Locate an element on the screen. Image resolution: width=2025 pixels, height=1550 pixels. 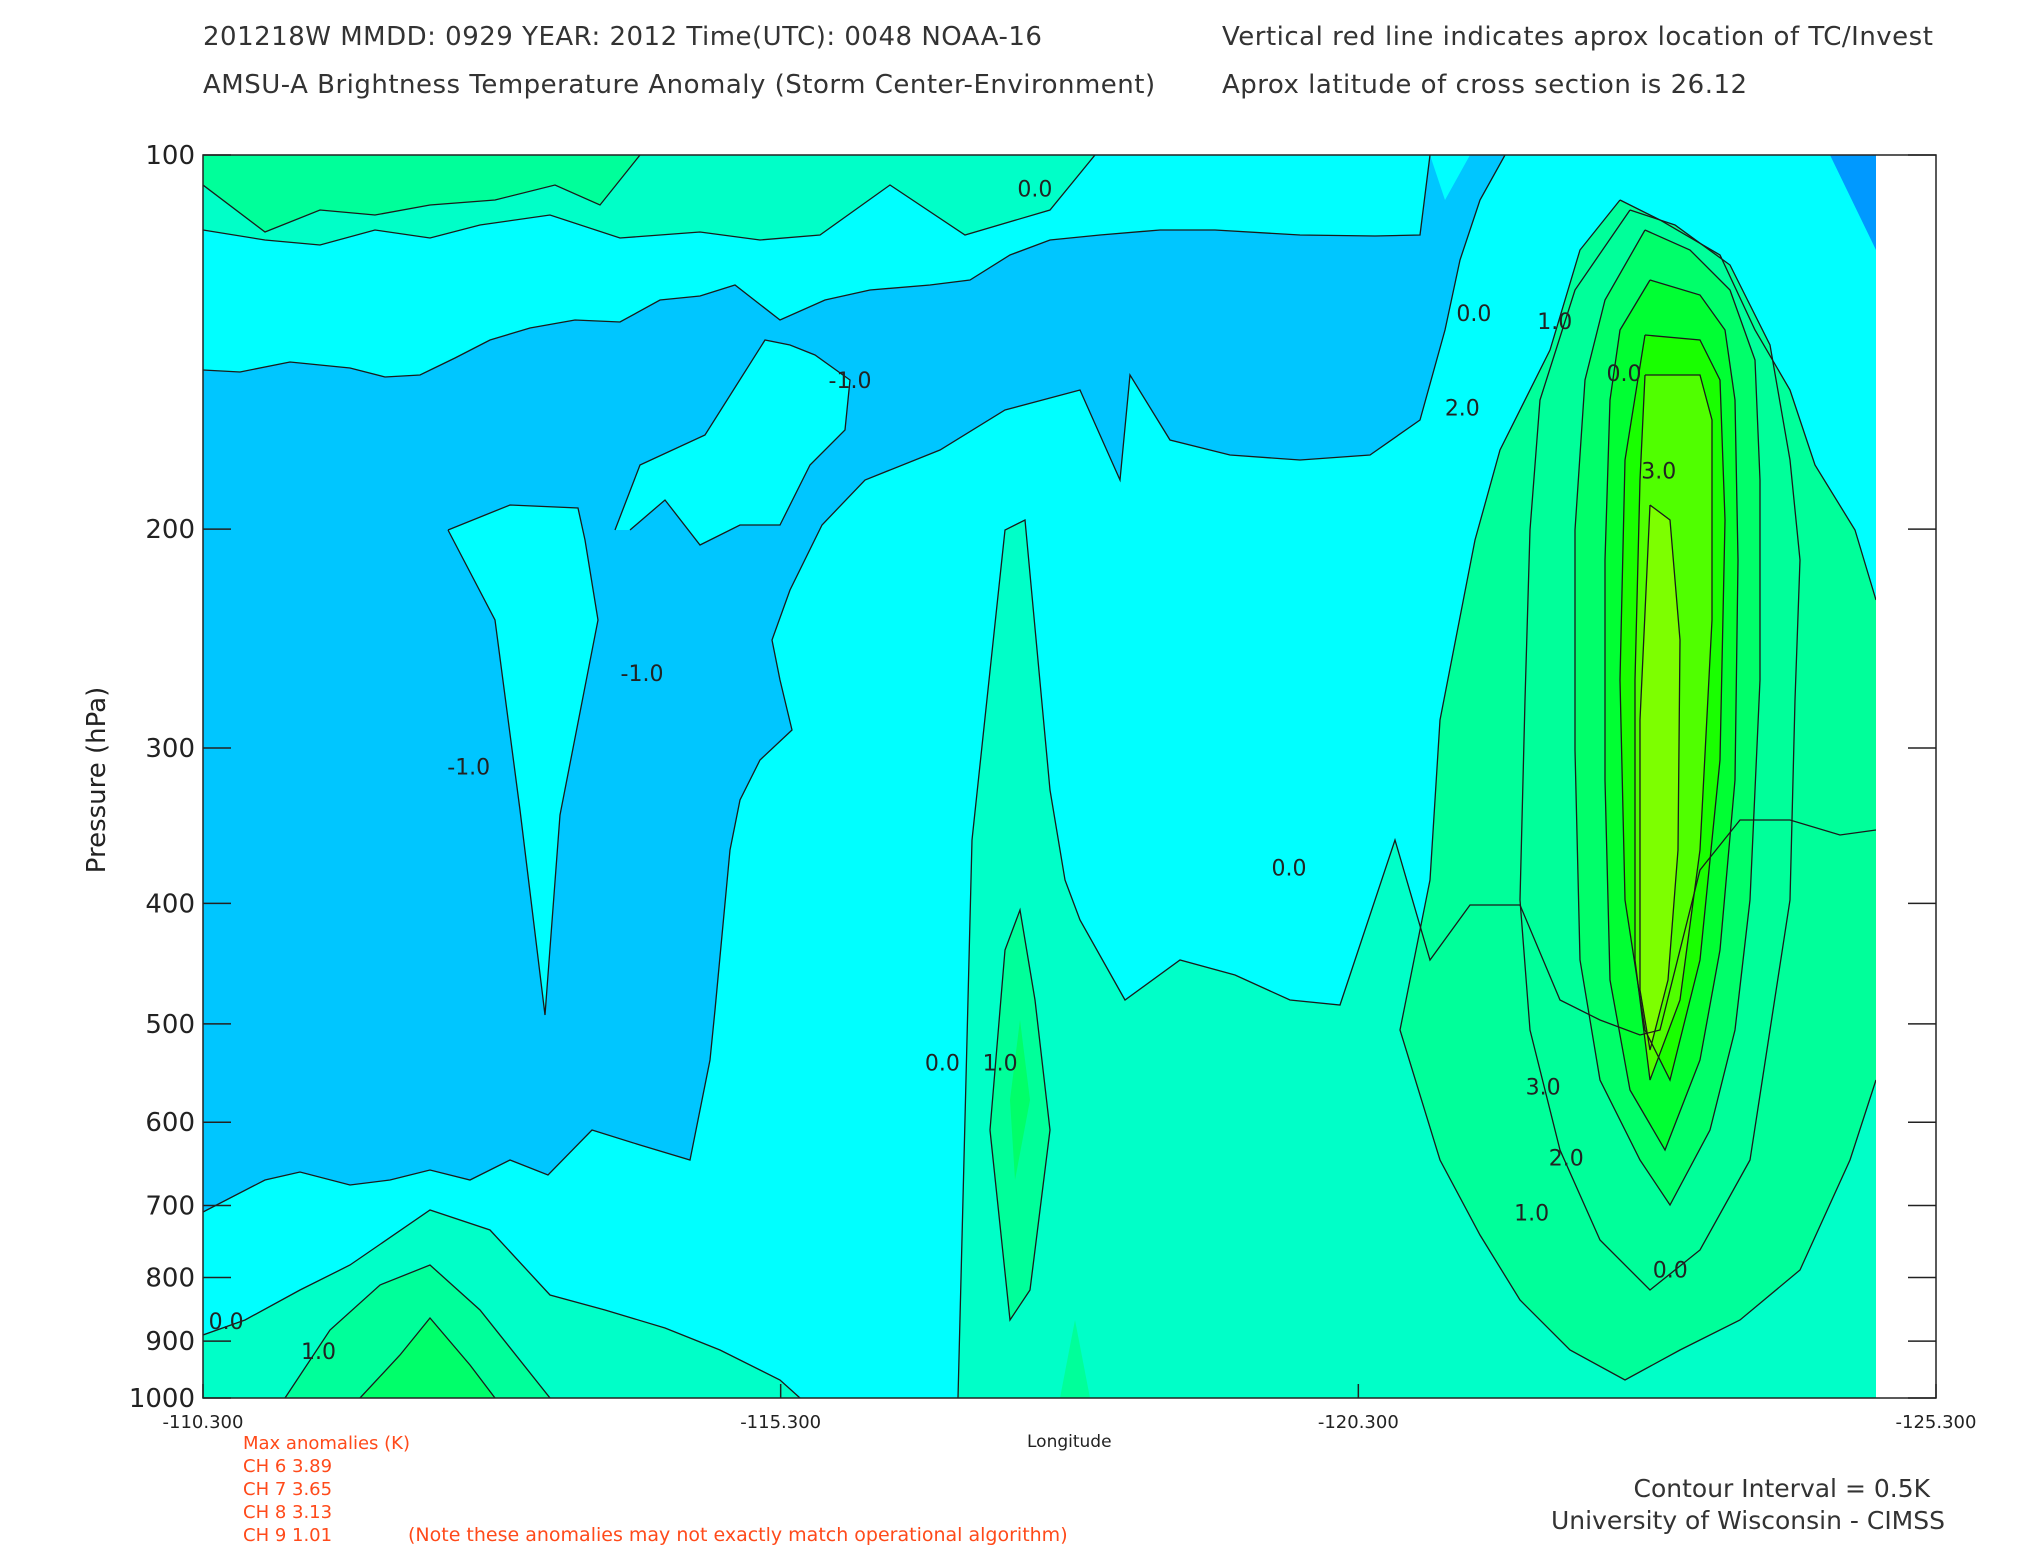
x-axis-ticks: -110.300 -115.300 -120.300 -125.300 is located at coordinates (1070, 1408).